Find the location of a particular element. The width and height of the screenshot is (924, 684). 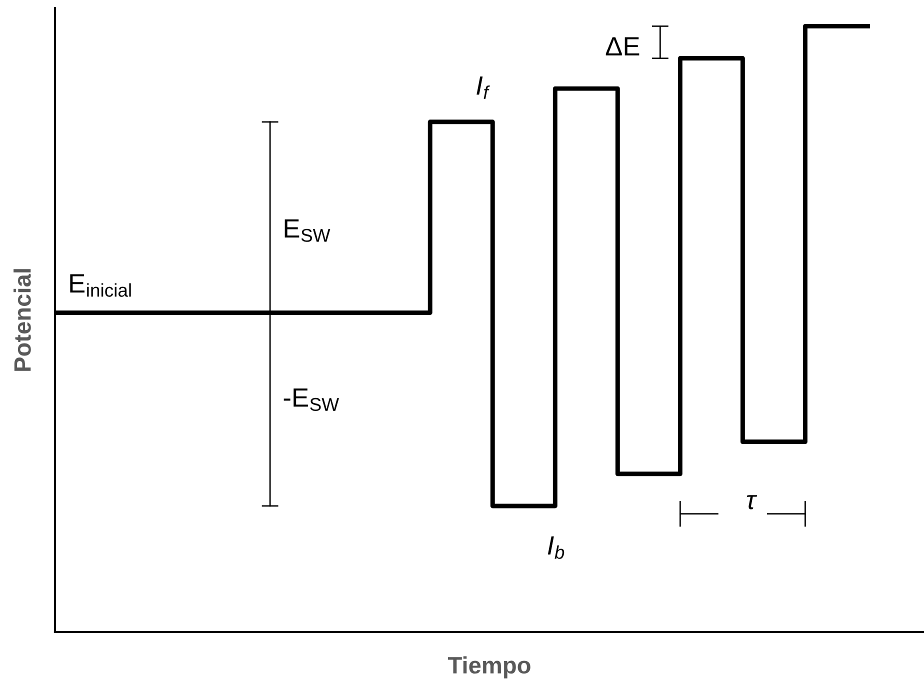

annotation: E$_{SW}$ is located at coordinates (307, 230).